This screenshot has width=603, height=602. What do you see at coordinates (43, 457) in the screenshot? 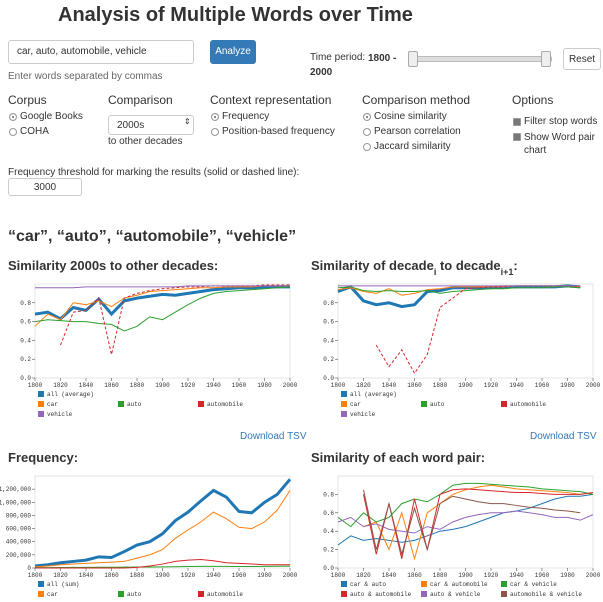
I see `chart-title: Frequency:` at bounding box center [43, 457].